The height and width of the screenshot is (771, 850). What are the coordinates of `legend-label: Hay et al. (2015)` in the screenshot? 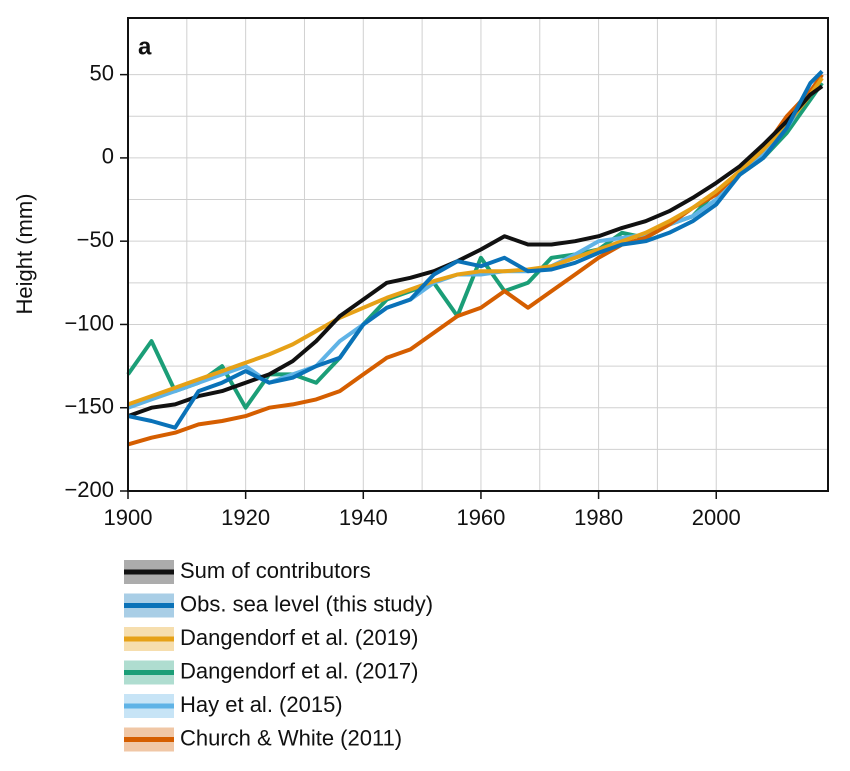 It's located at (261, 704).